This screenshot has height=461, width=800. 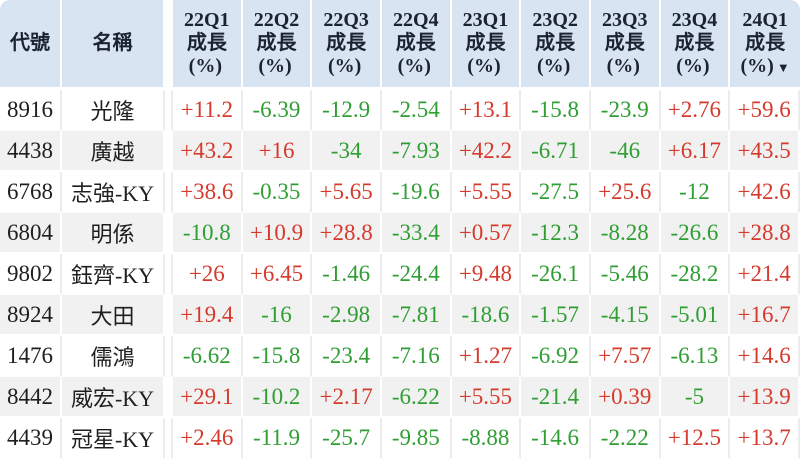 I want to click on growth-cell: -21.4, so click(x=556, y=397).